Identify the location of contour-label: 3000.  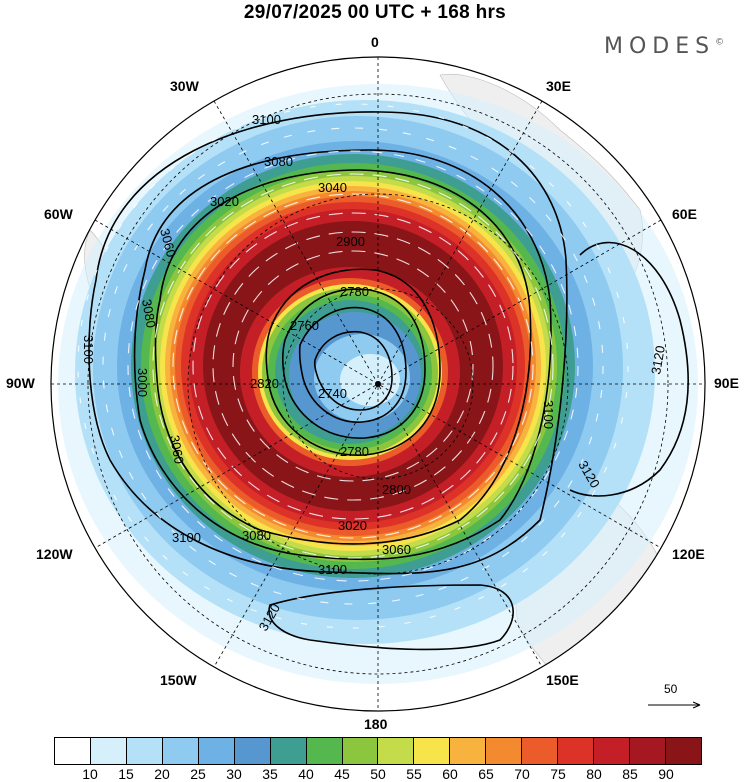
(142, 382).